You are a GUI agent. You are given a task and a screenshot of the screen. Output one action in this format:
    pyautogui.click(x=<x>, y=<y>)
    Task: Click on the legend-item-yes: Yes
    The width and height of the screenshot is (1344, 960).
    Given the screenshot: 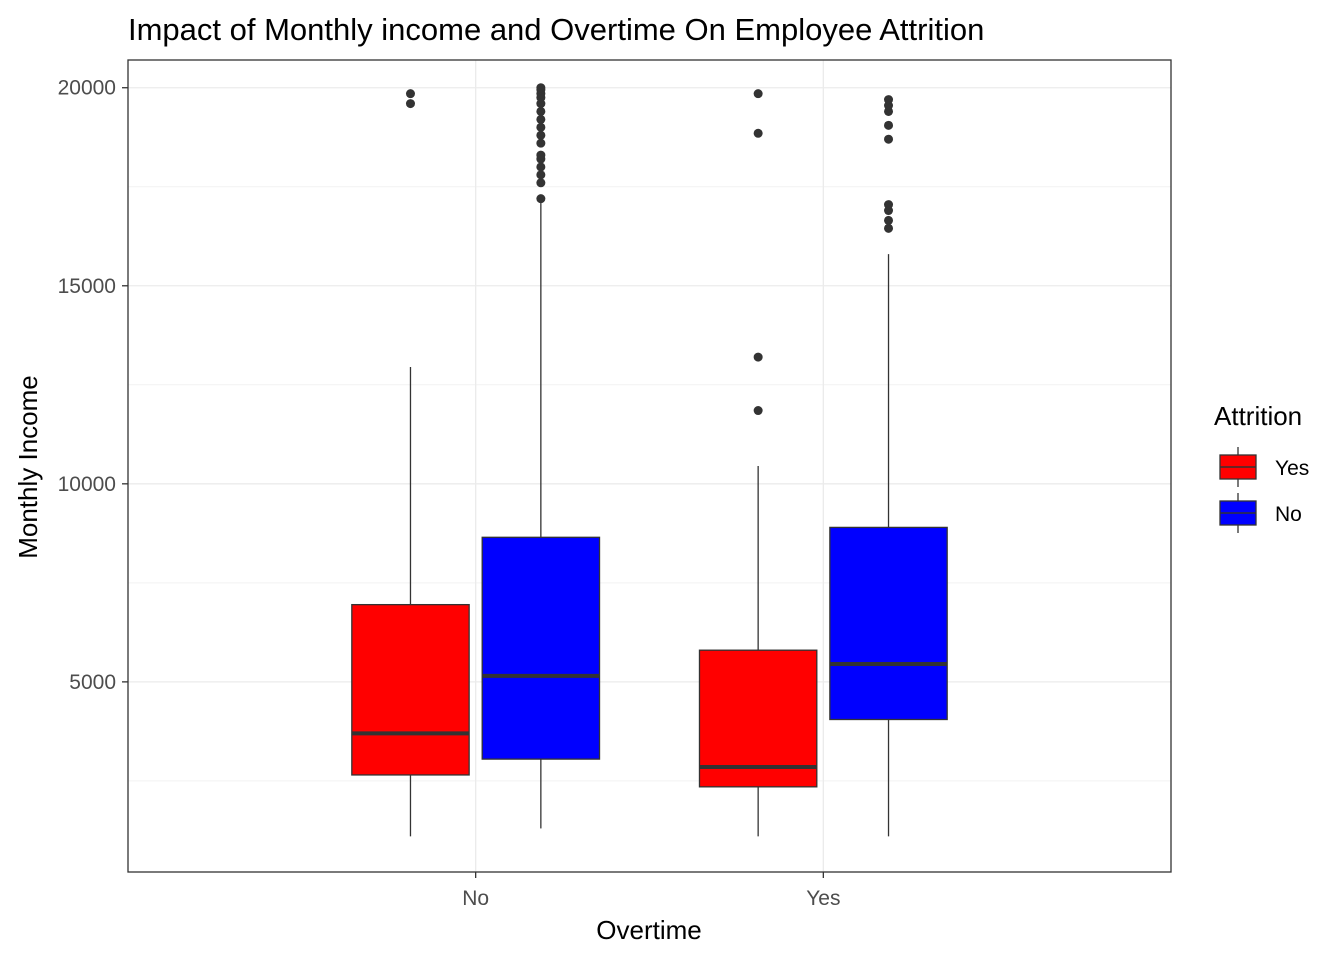 What is the action you would take?
    pyautogui.click(x=1264, y=467)
    